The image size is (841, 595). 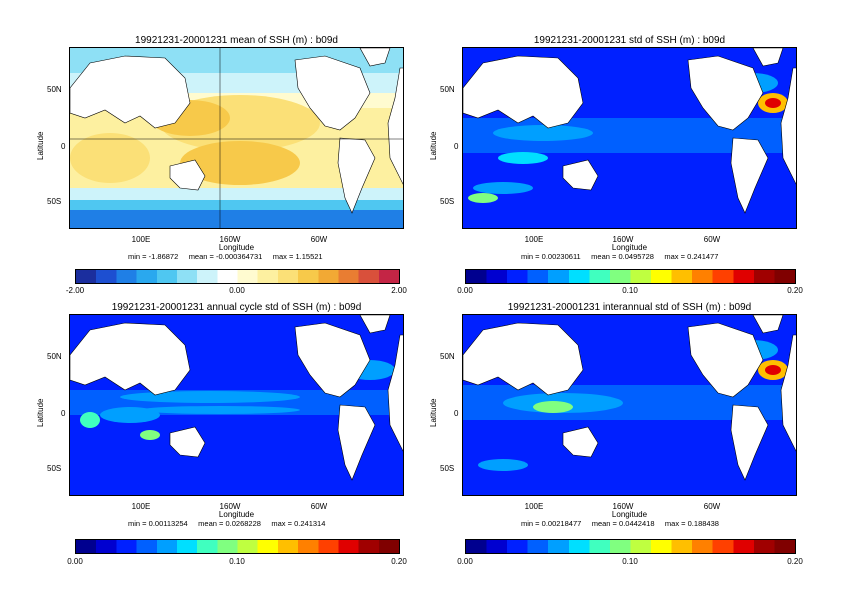 I want to click on colorbar-mid-label: 0.00, so click(x=237, y=290).